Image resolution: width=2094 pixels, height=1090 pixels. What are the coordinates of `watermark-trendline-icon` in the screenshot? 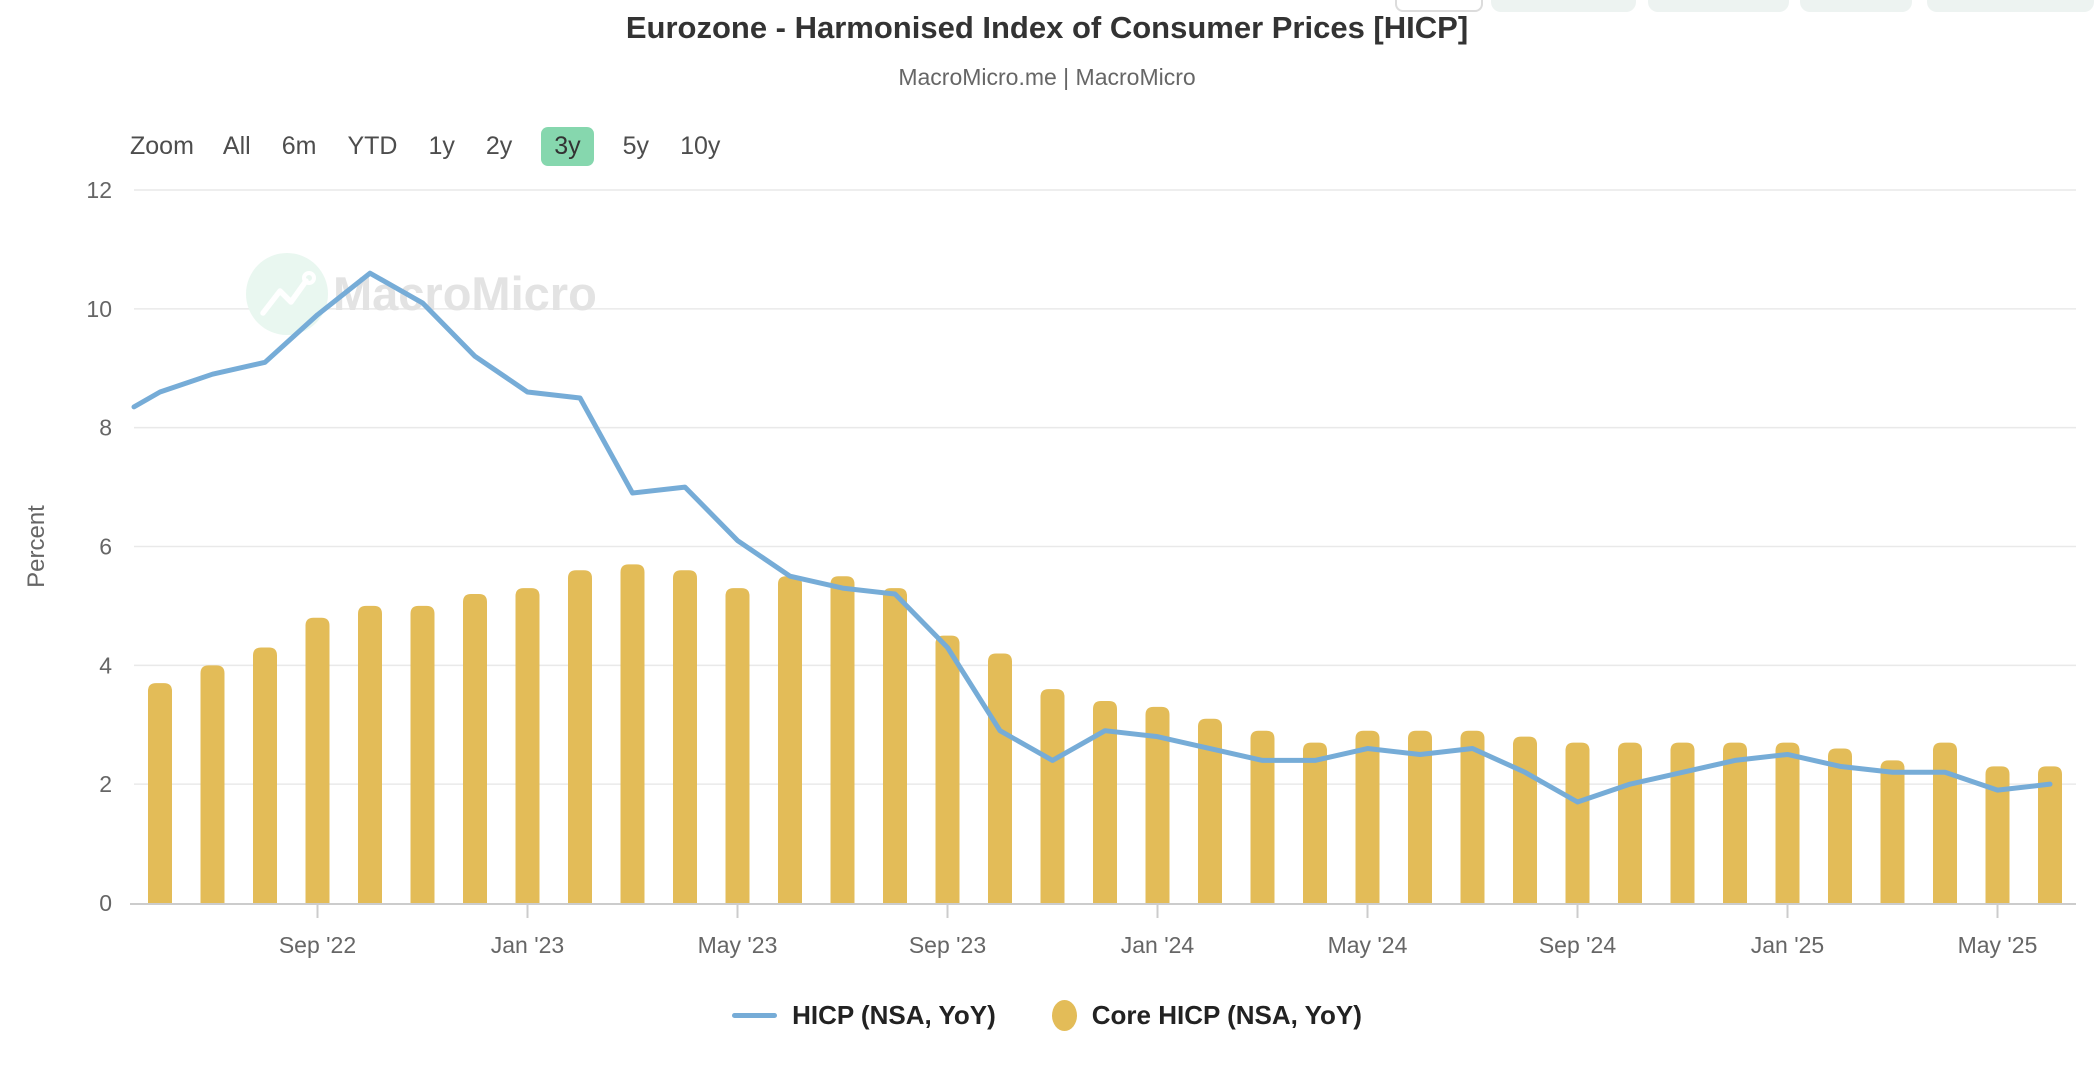 It's located at (284, 297).